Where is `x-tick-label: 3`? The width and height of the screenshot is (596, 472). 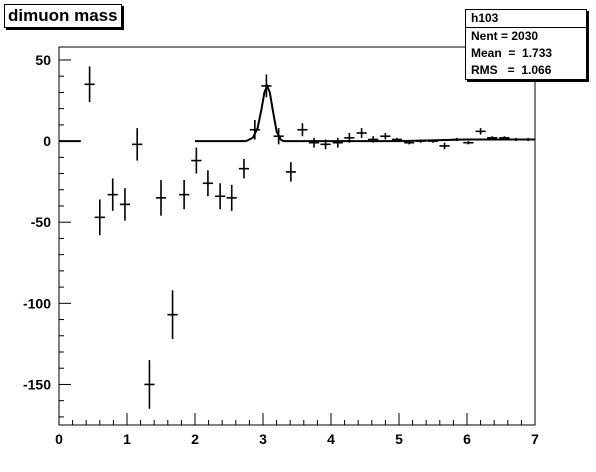
x-tick-label: 3 is located at coordinates (263, 439).